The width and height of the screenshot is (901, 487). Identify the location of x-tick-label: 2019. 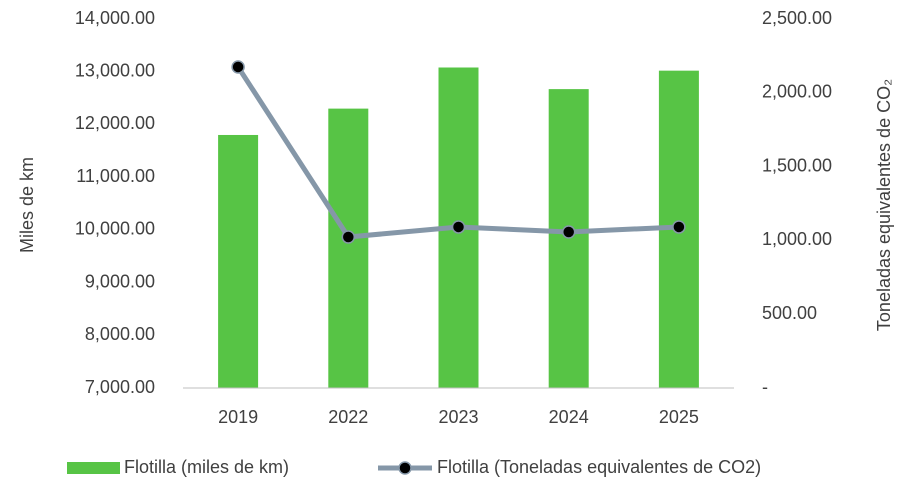
(238, 417).